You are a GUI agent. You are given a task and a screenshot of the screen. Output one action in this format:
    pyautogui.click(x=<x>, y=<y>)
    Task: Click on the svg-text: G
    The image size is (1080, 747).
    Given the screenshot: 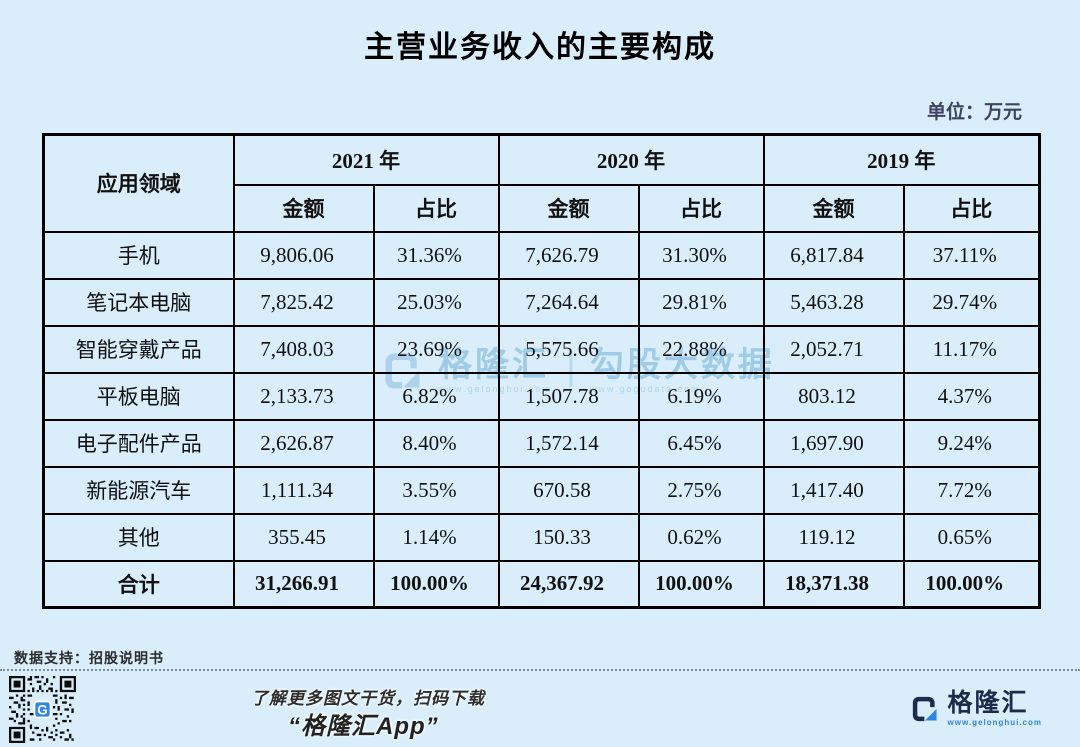 What is the action you would take?
    pyautogui.click(x=42, y=710)
    